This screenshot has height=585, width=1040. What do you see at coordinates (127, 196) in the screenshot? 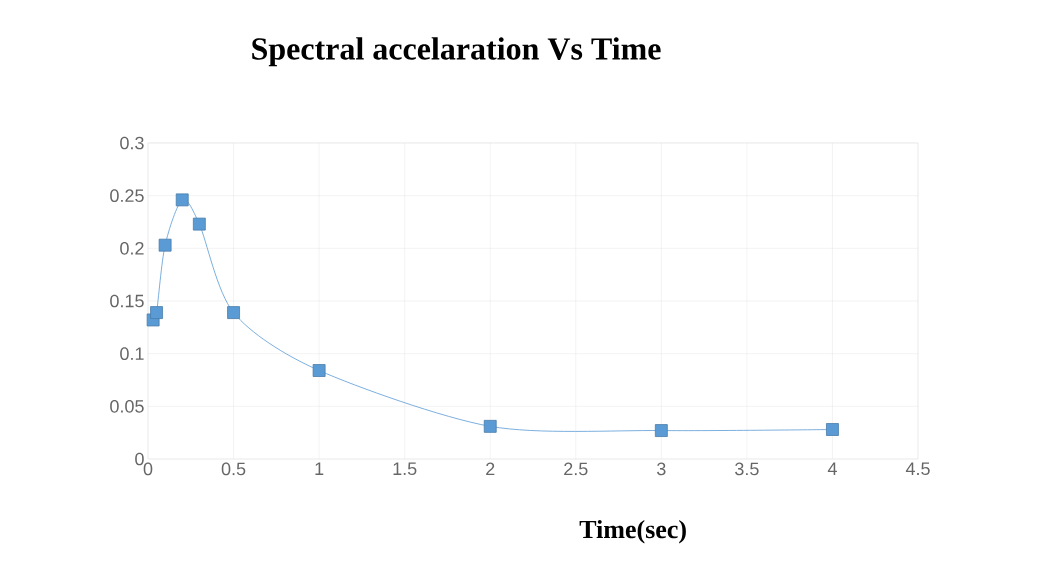
I see `y-tick-label: 0.25` at bounding box center [127, 196].